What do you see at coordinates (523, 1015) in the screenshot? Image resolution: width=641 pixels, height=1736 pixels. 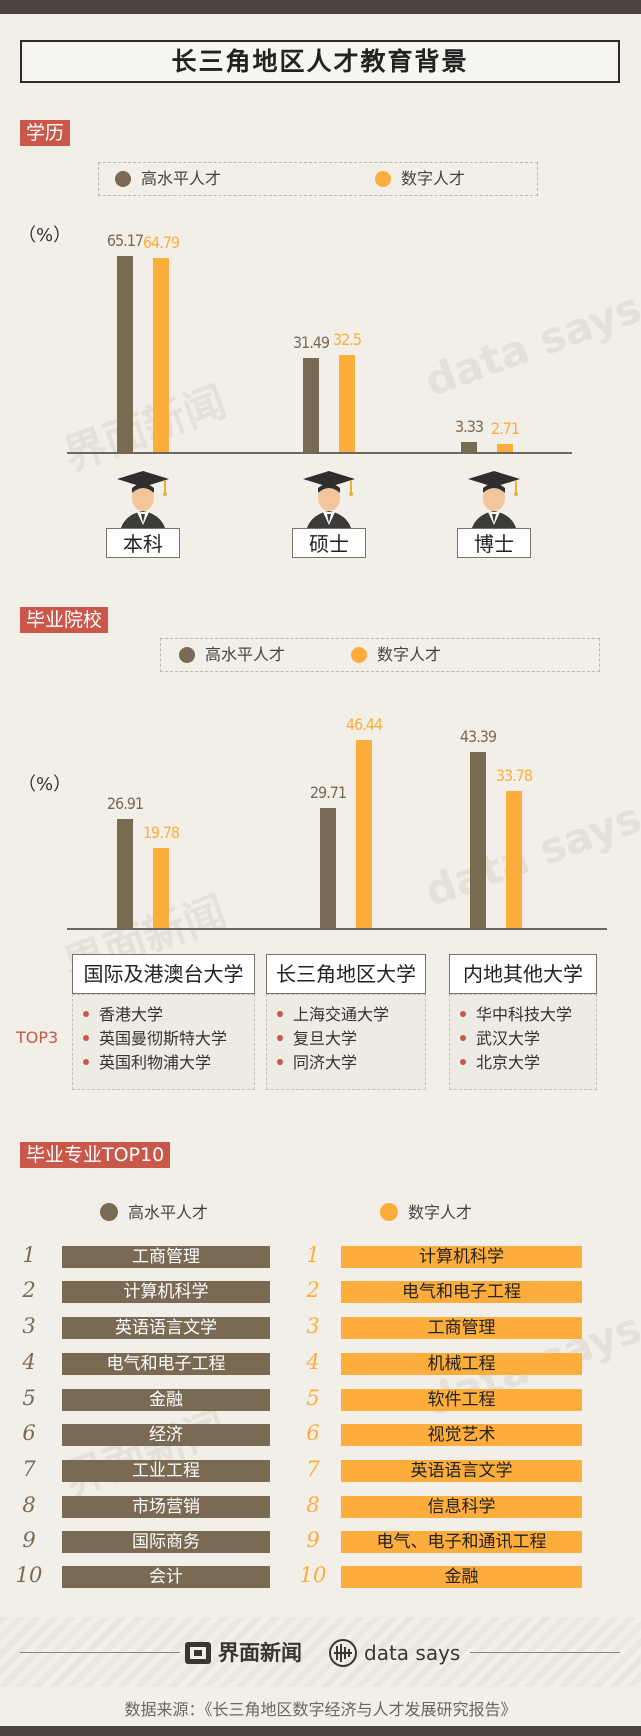 I see `list-item: 华中科技大学` at bounding box center [523, 1015].